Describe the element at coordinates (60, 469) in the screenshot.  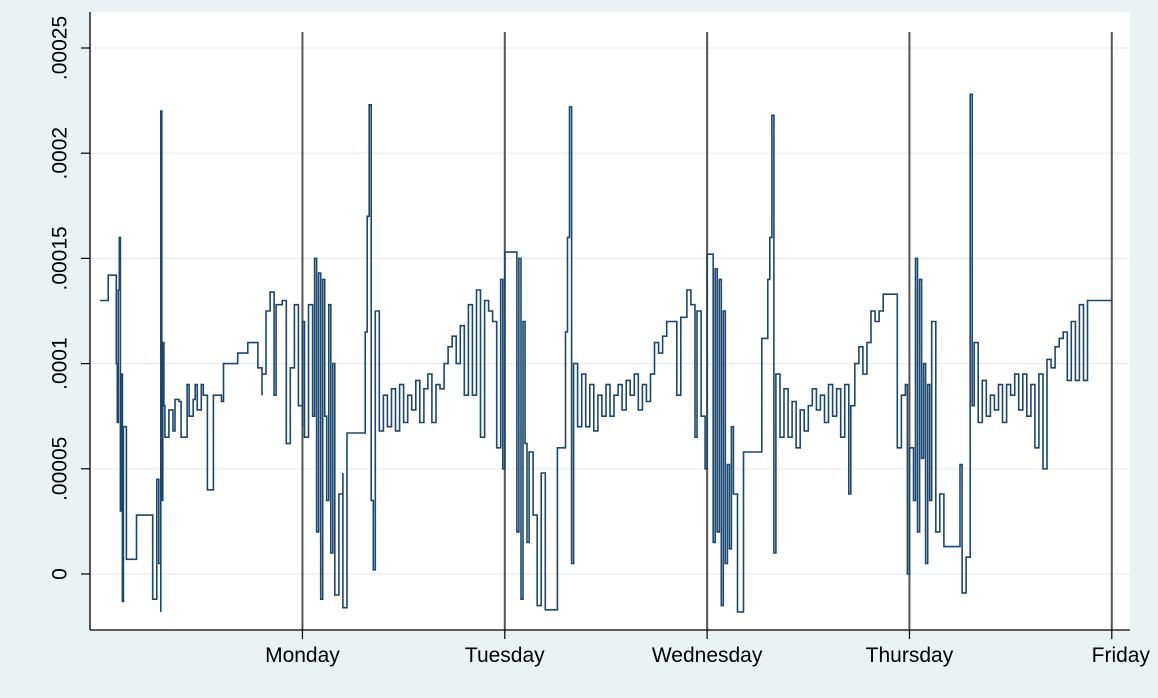
I see `y-tick-label-1: .00005` at that location.